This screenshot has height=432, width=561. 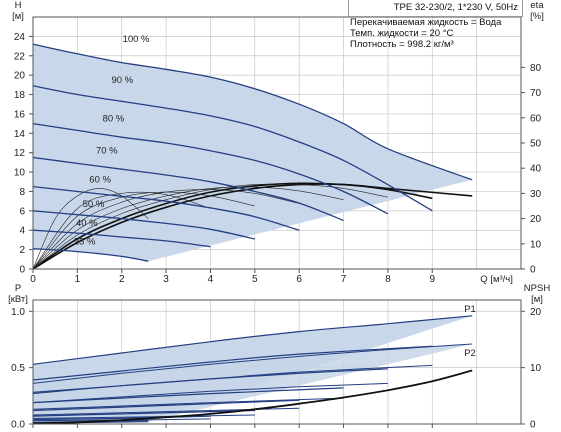 What do you see at coordinates (536, 118) in the screenshot?
I see `qh-y2tick-label: 60` at bounding box center [536, 118].